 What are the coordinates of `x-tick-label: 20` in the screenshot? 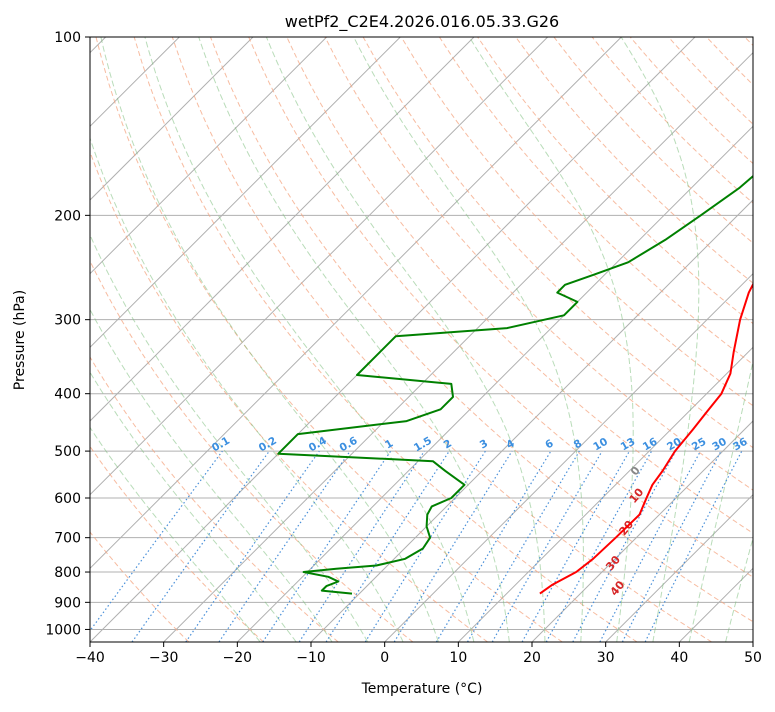 It's located at (532, 658).